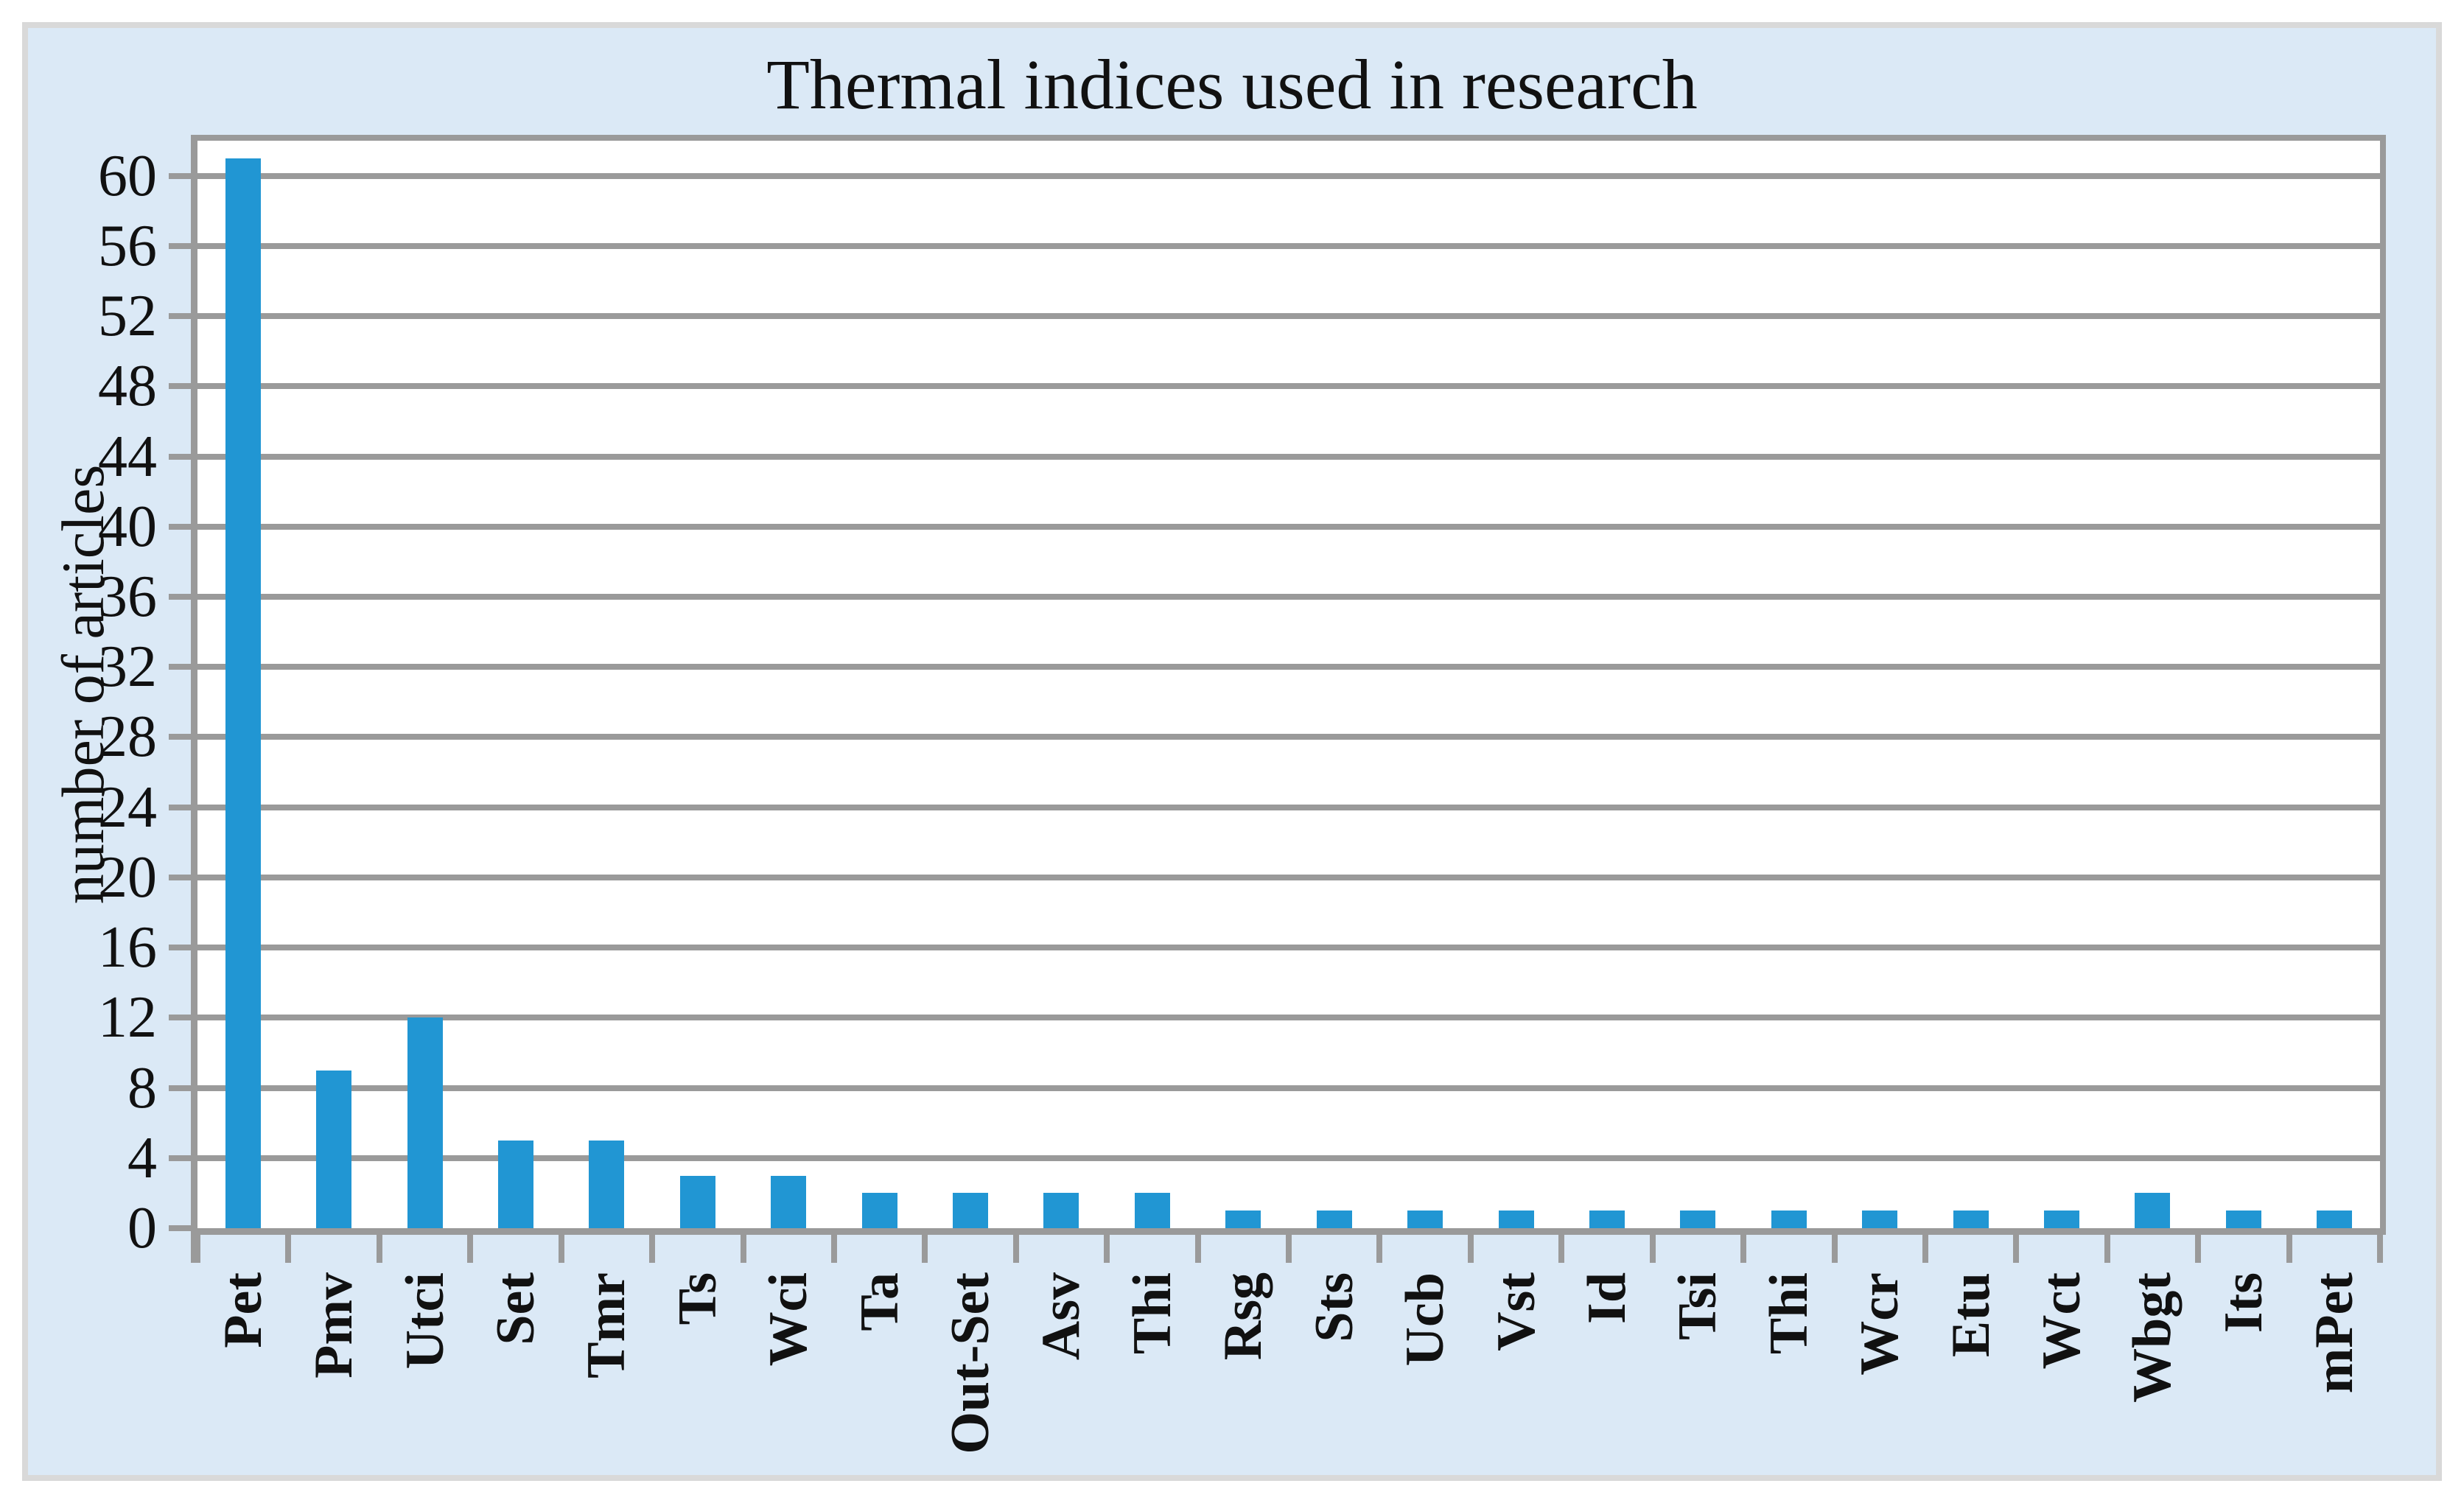 The height and width of the screenshot is (1503, 2464). Describe the element at coordinates (1880, 1324) in the screenshot. I see `x-tick-label: Wcr` at that location.